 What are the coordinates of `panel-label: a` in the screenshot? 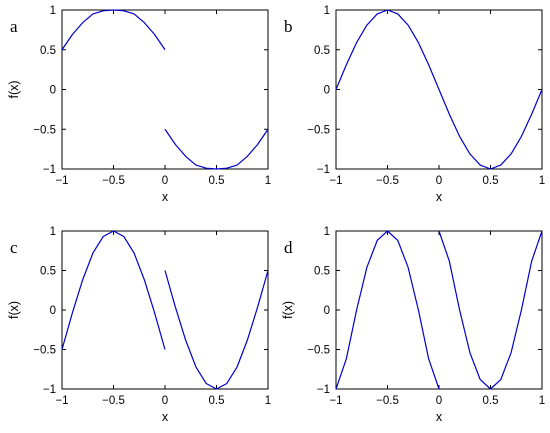 It's located at (14, 26).